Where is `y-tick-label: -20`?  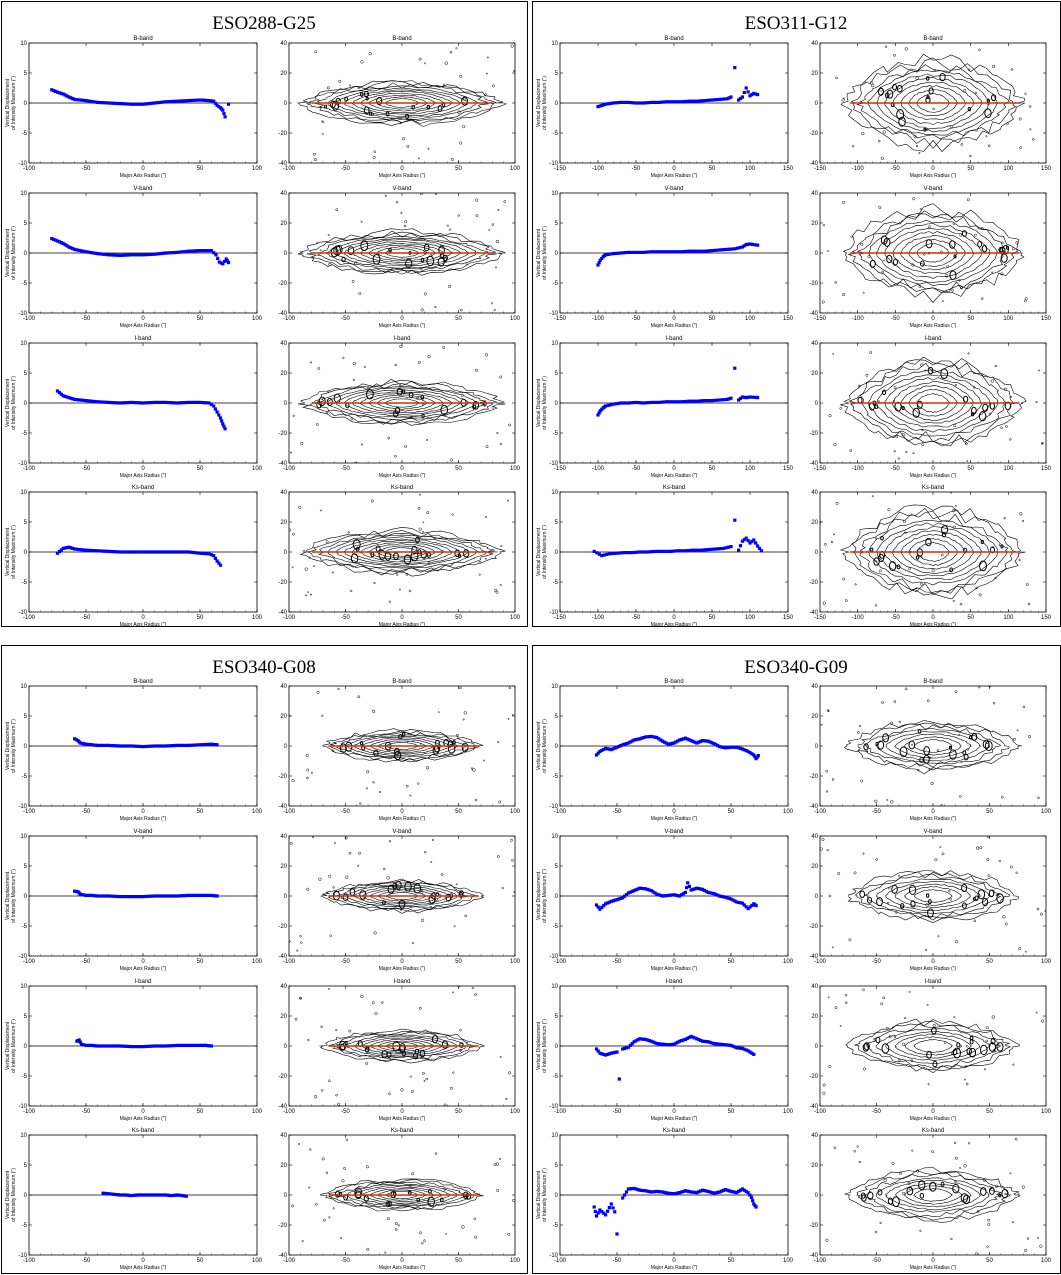
y-tick-label: -20 is located at coordinates (813, 583).